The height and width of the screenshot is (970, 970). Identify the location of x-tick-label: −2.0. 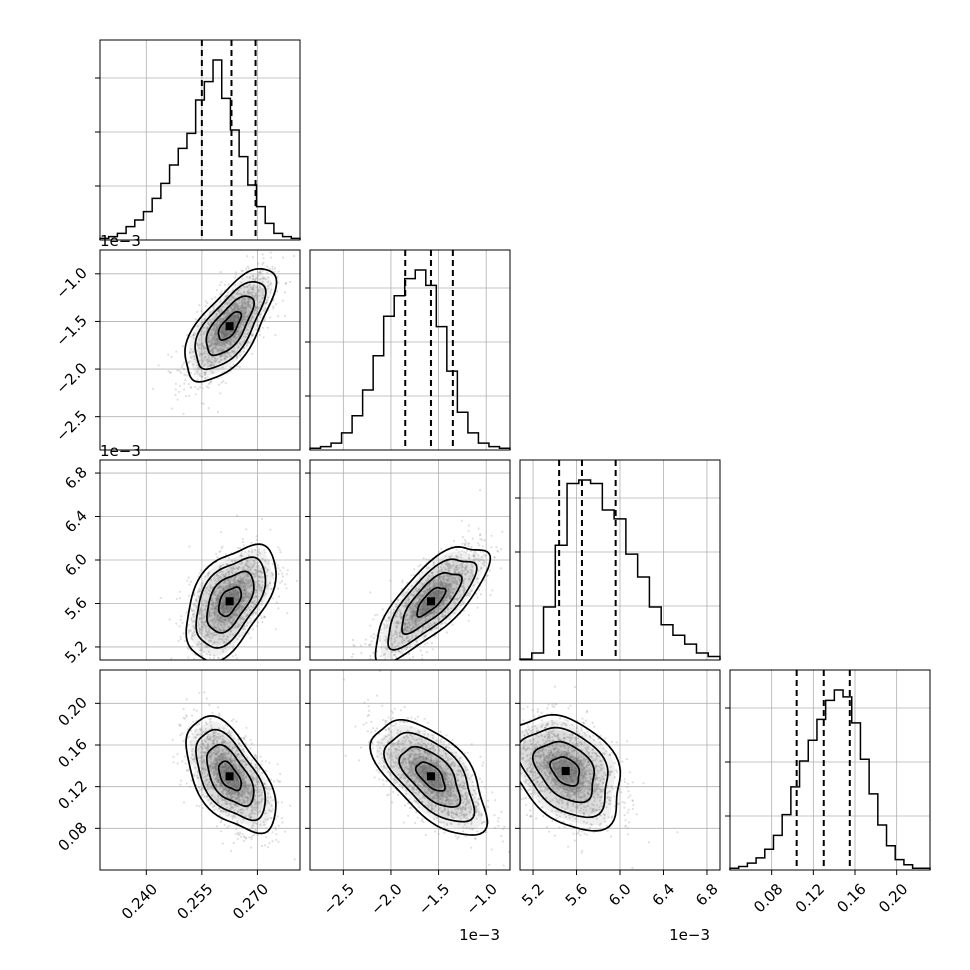
(386, 899).